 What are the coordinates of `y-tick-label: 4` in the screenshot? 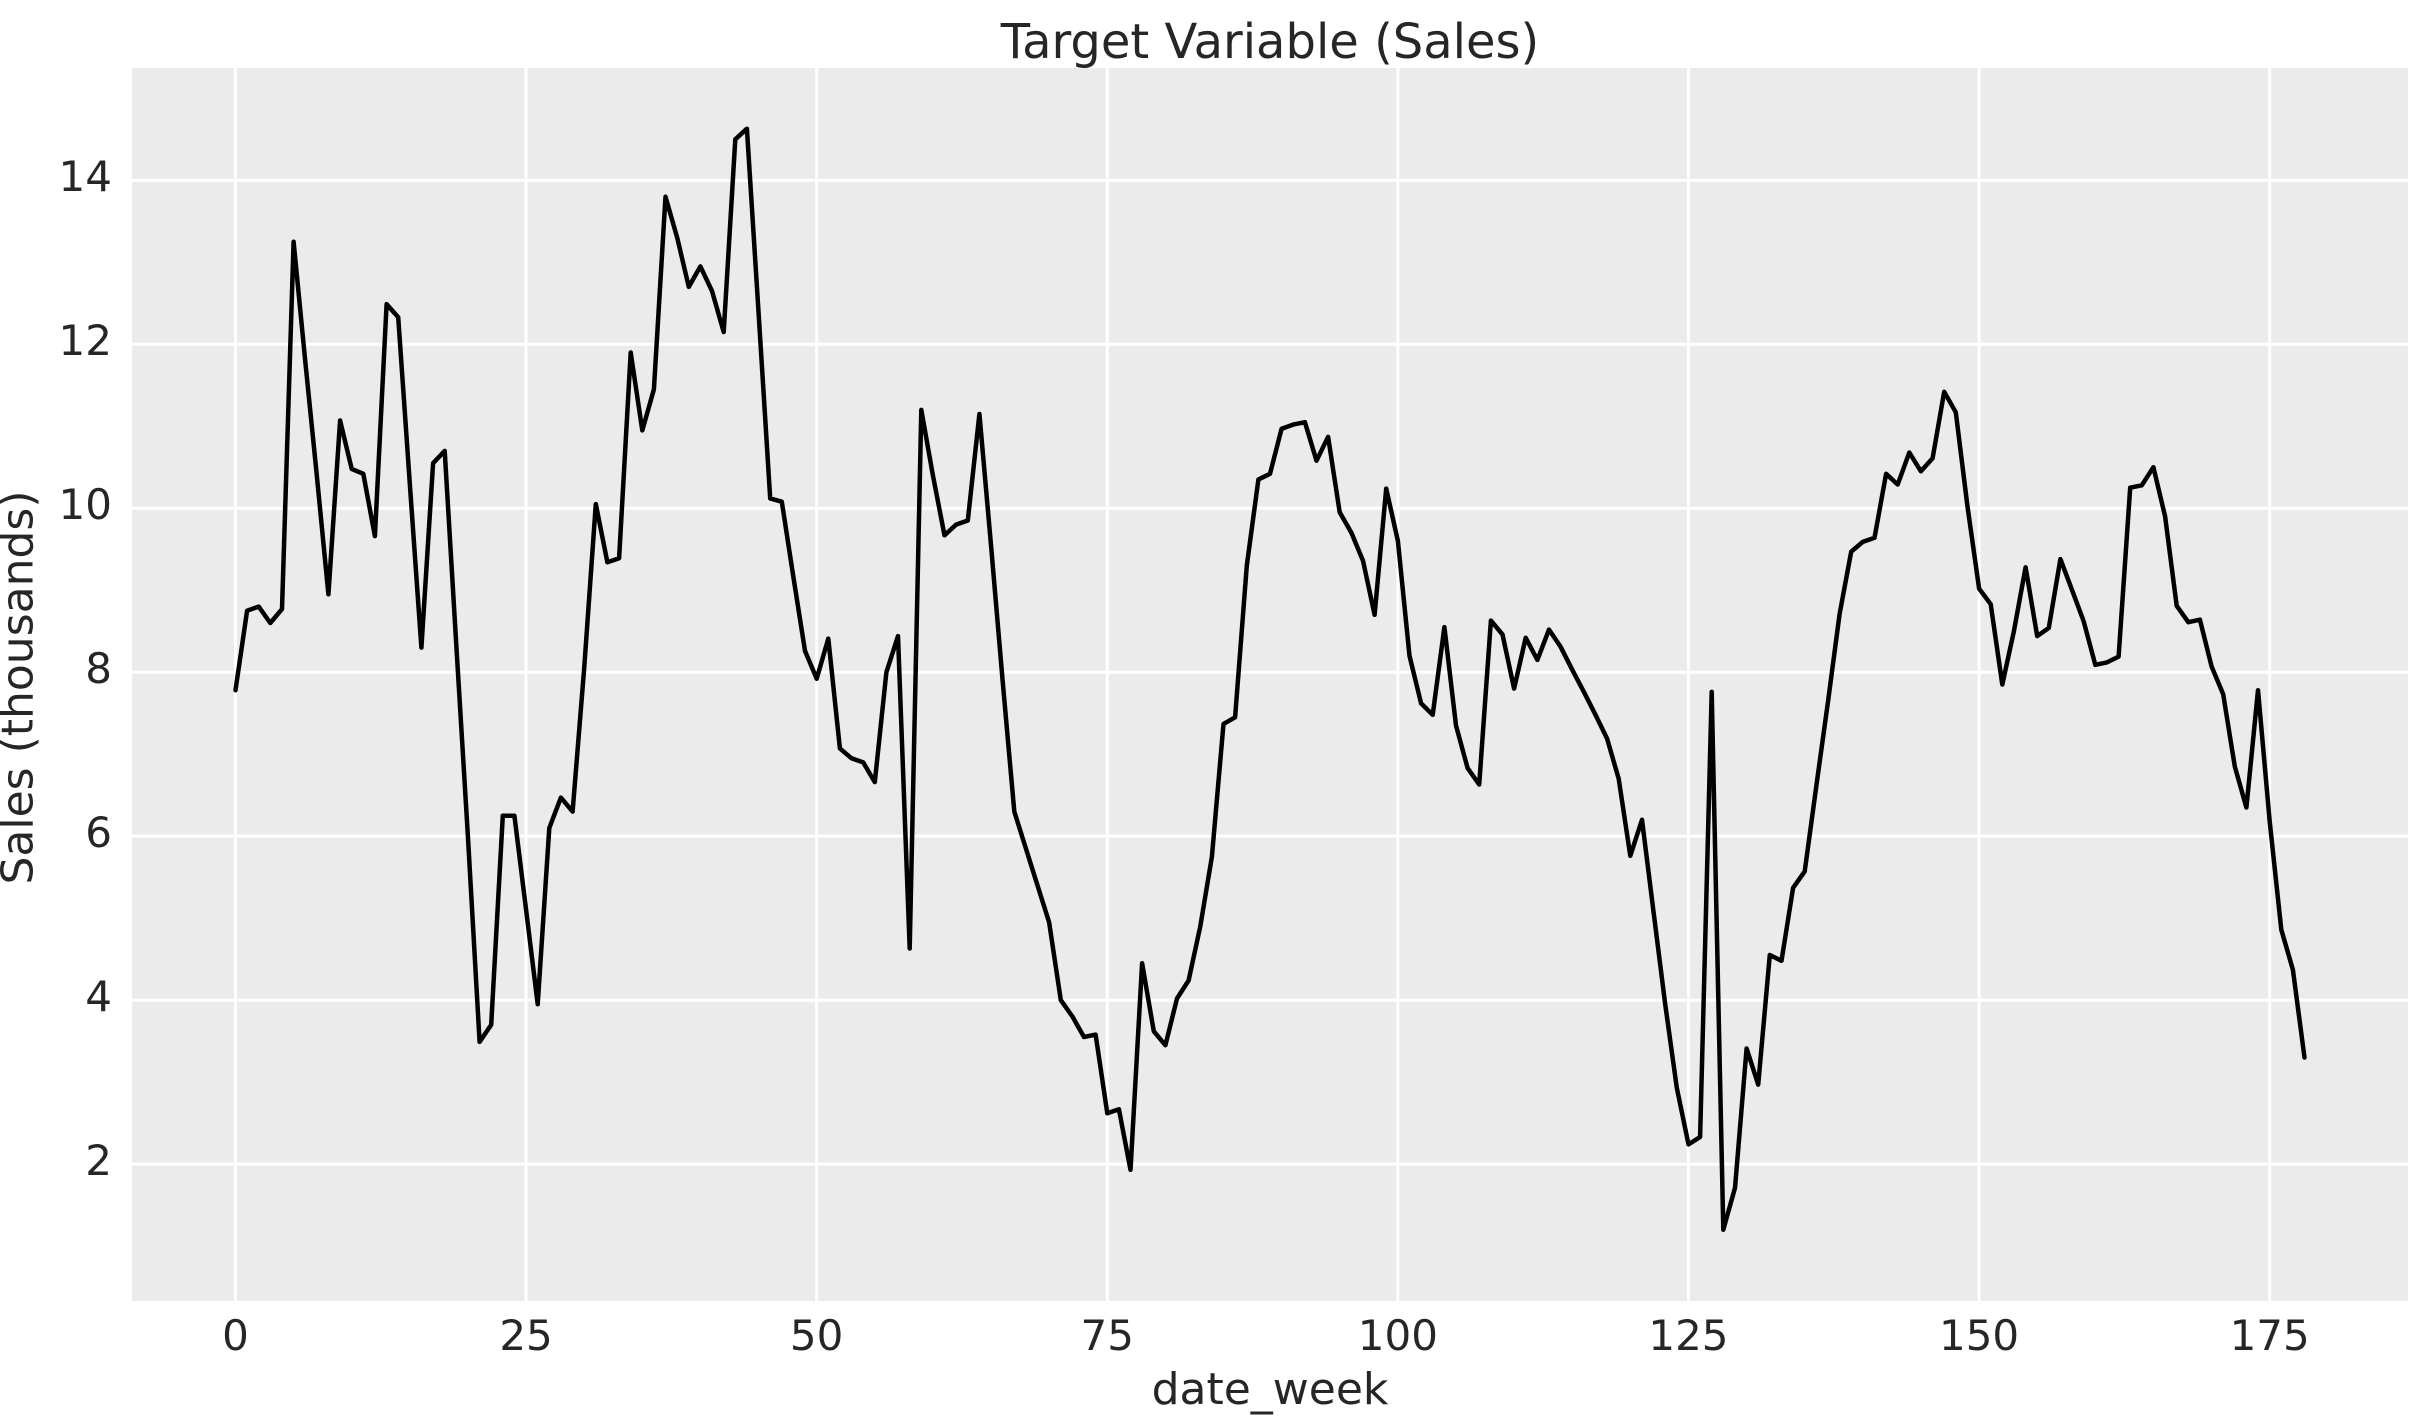 It's located at (98, 997).